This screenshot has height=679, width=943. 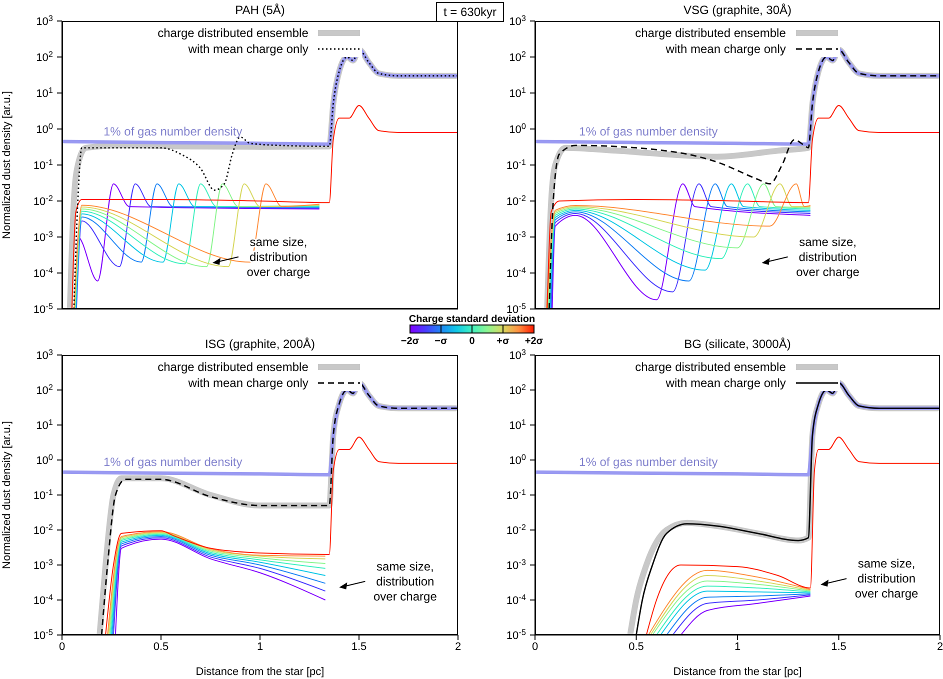 What do you see at coordinates (260, 344) in the screenshot?
I see `chart-title: ISG (graphite, 200Å)` at bounding box center [260, 344].